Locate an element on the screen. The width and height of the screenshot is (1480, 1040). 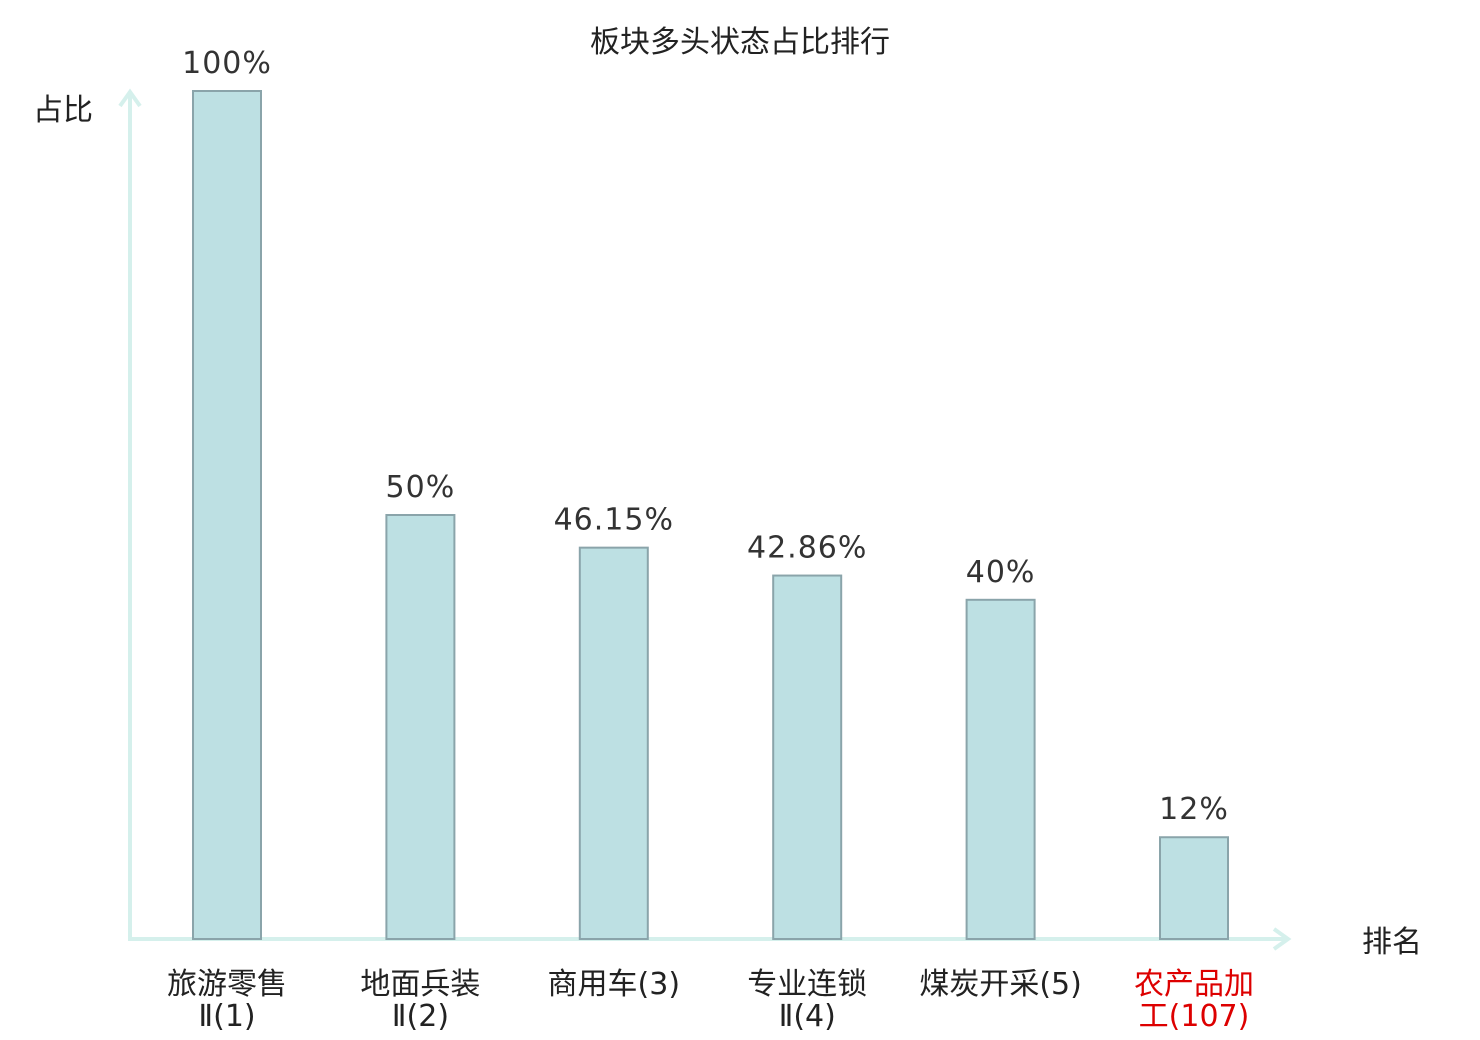
data-label: 46.15% is located at coordinates (614, 520).